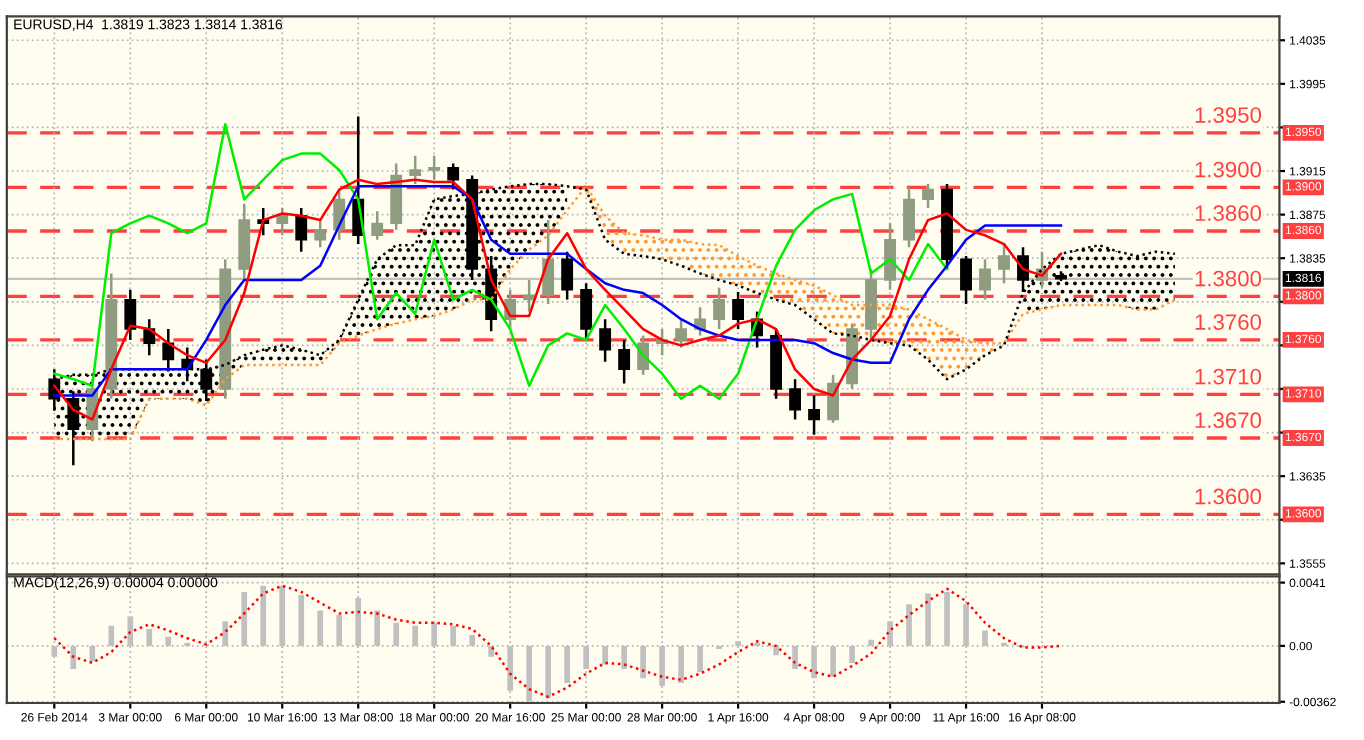 The image size is (1364, 740). Describe the element at coordinates (1228, 496) in the screenshot. I see `text: 1.3600` at that location.